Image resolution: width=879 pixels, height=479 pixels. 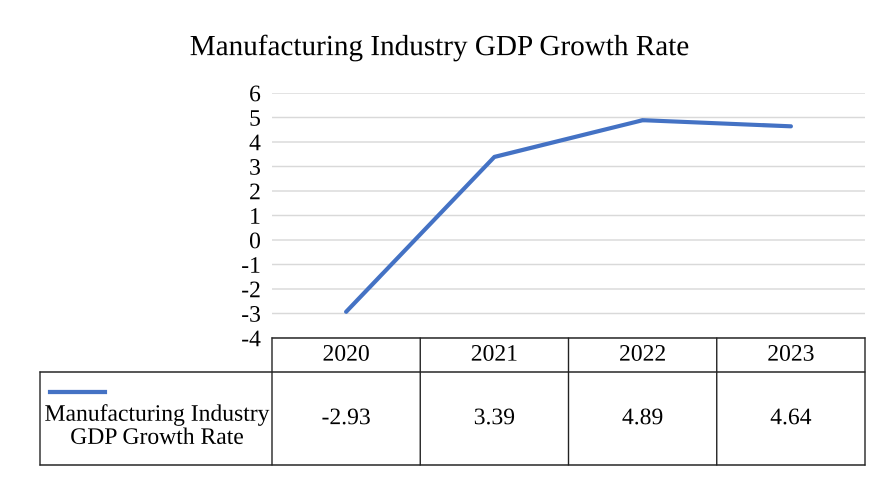 What do you see at coordinates (791, 352) in the screenshot?
I see `x-tick-label: 2023` at bounding box center [791, 352].